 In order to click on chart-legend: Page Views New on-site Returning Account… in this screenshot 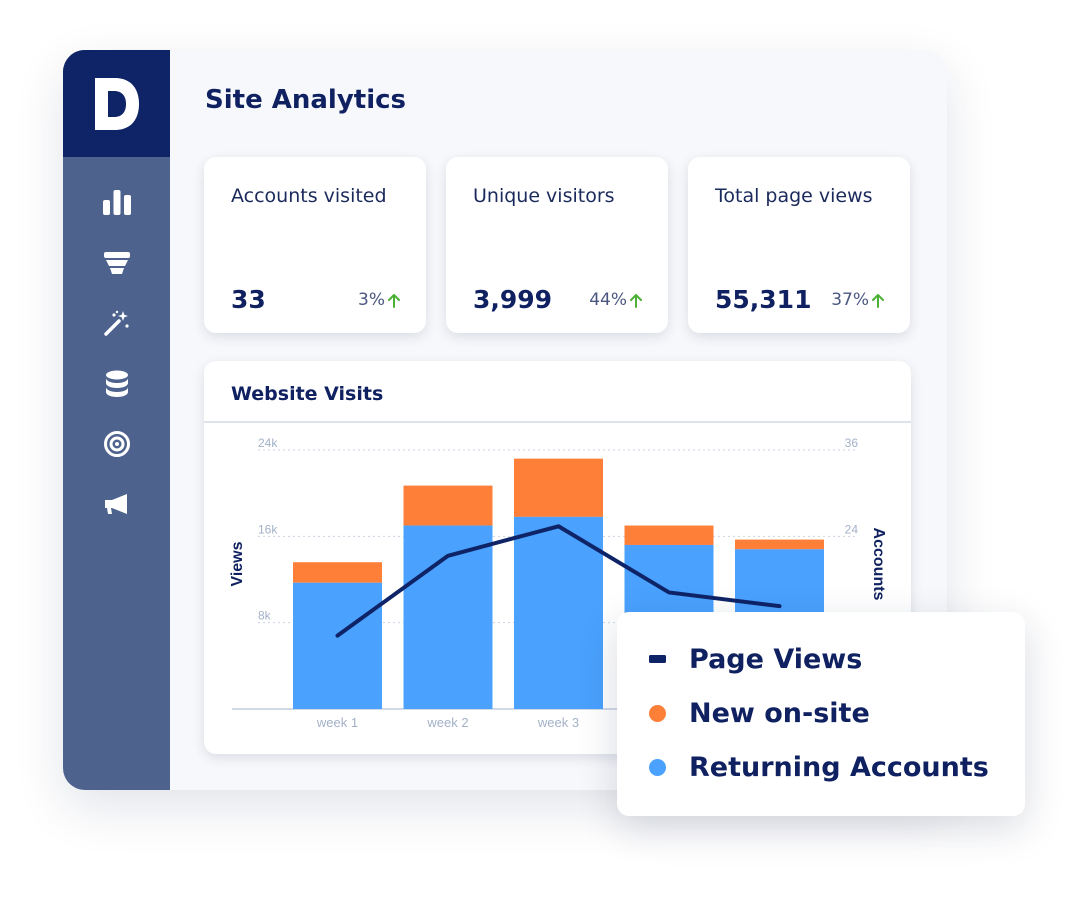, I will do `click(821, 714)`.